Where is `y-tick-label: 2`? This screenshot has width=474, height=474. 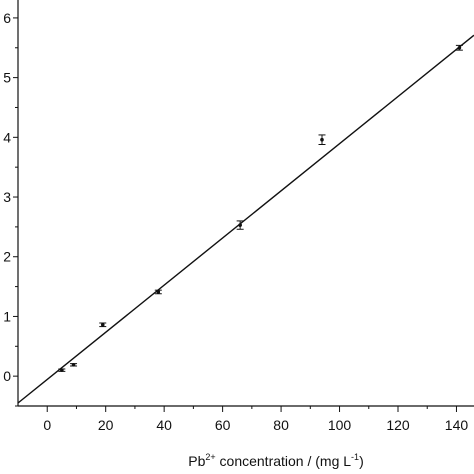 y-tick-label: 2 is located at coordinates (7, 257).